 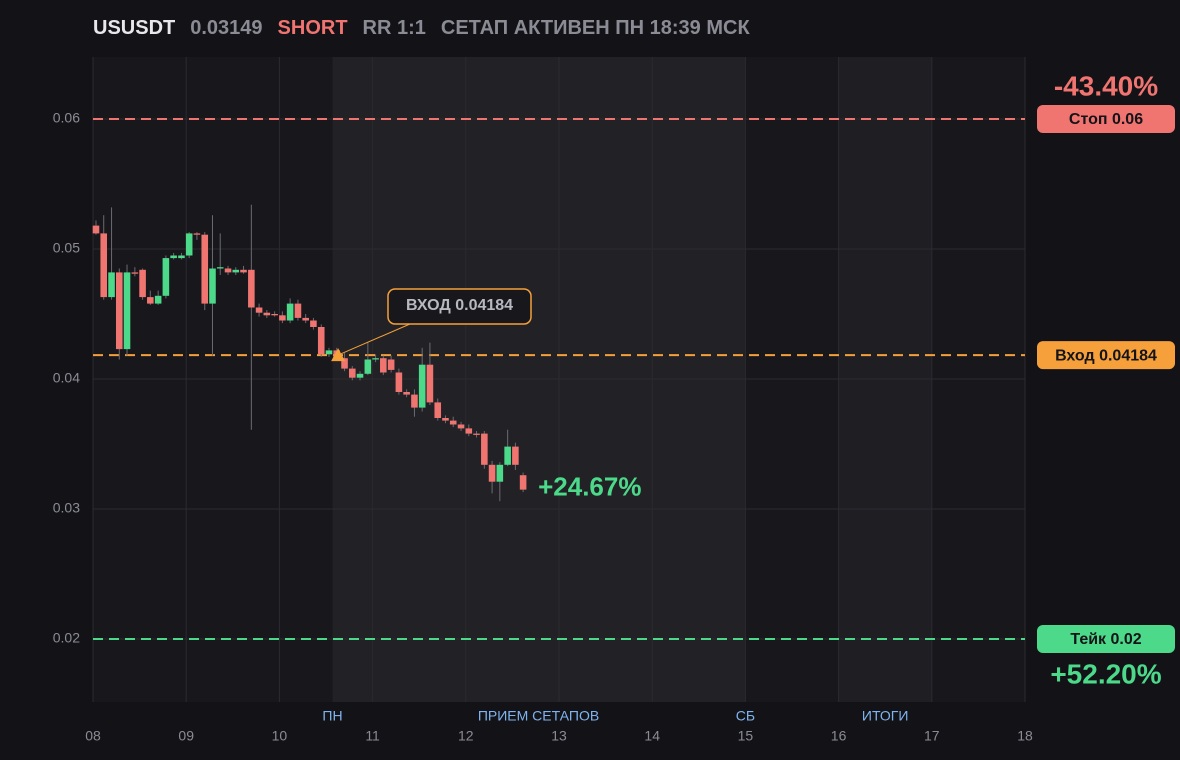 I want to click on price: 0.03149, so click(x=226, y=28).